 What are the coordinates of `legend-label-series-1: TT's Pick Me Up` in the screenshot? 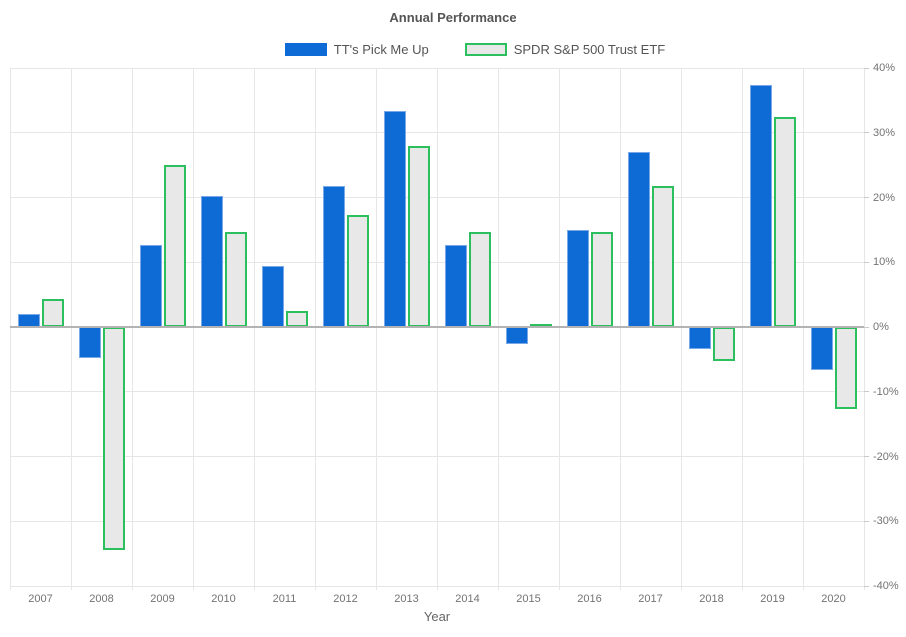 It's located at (381, 49).